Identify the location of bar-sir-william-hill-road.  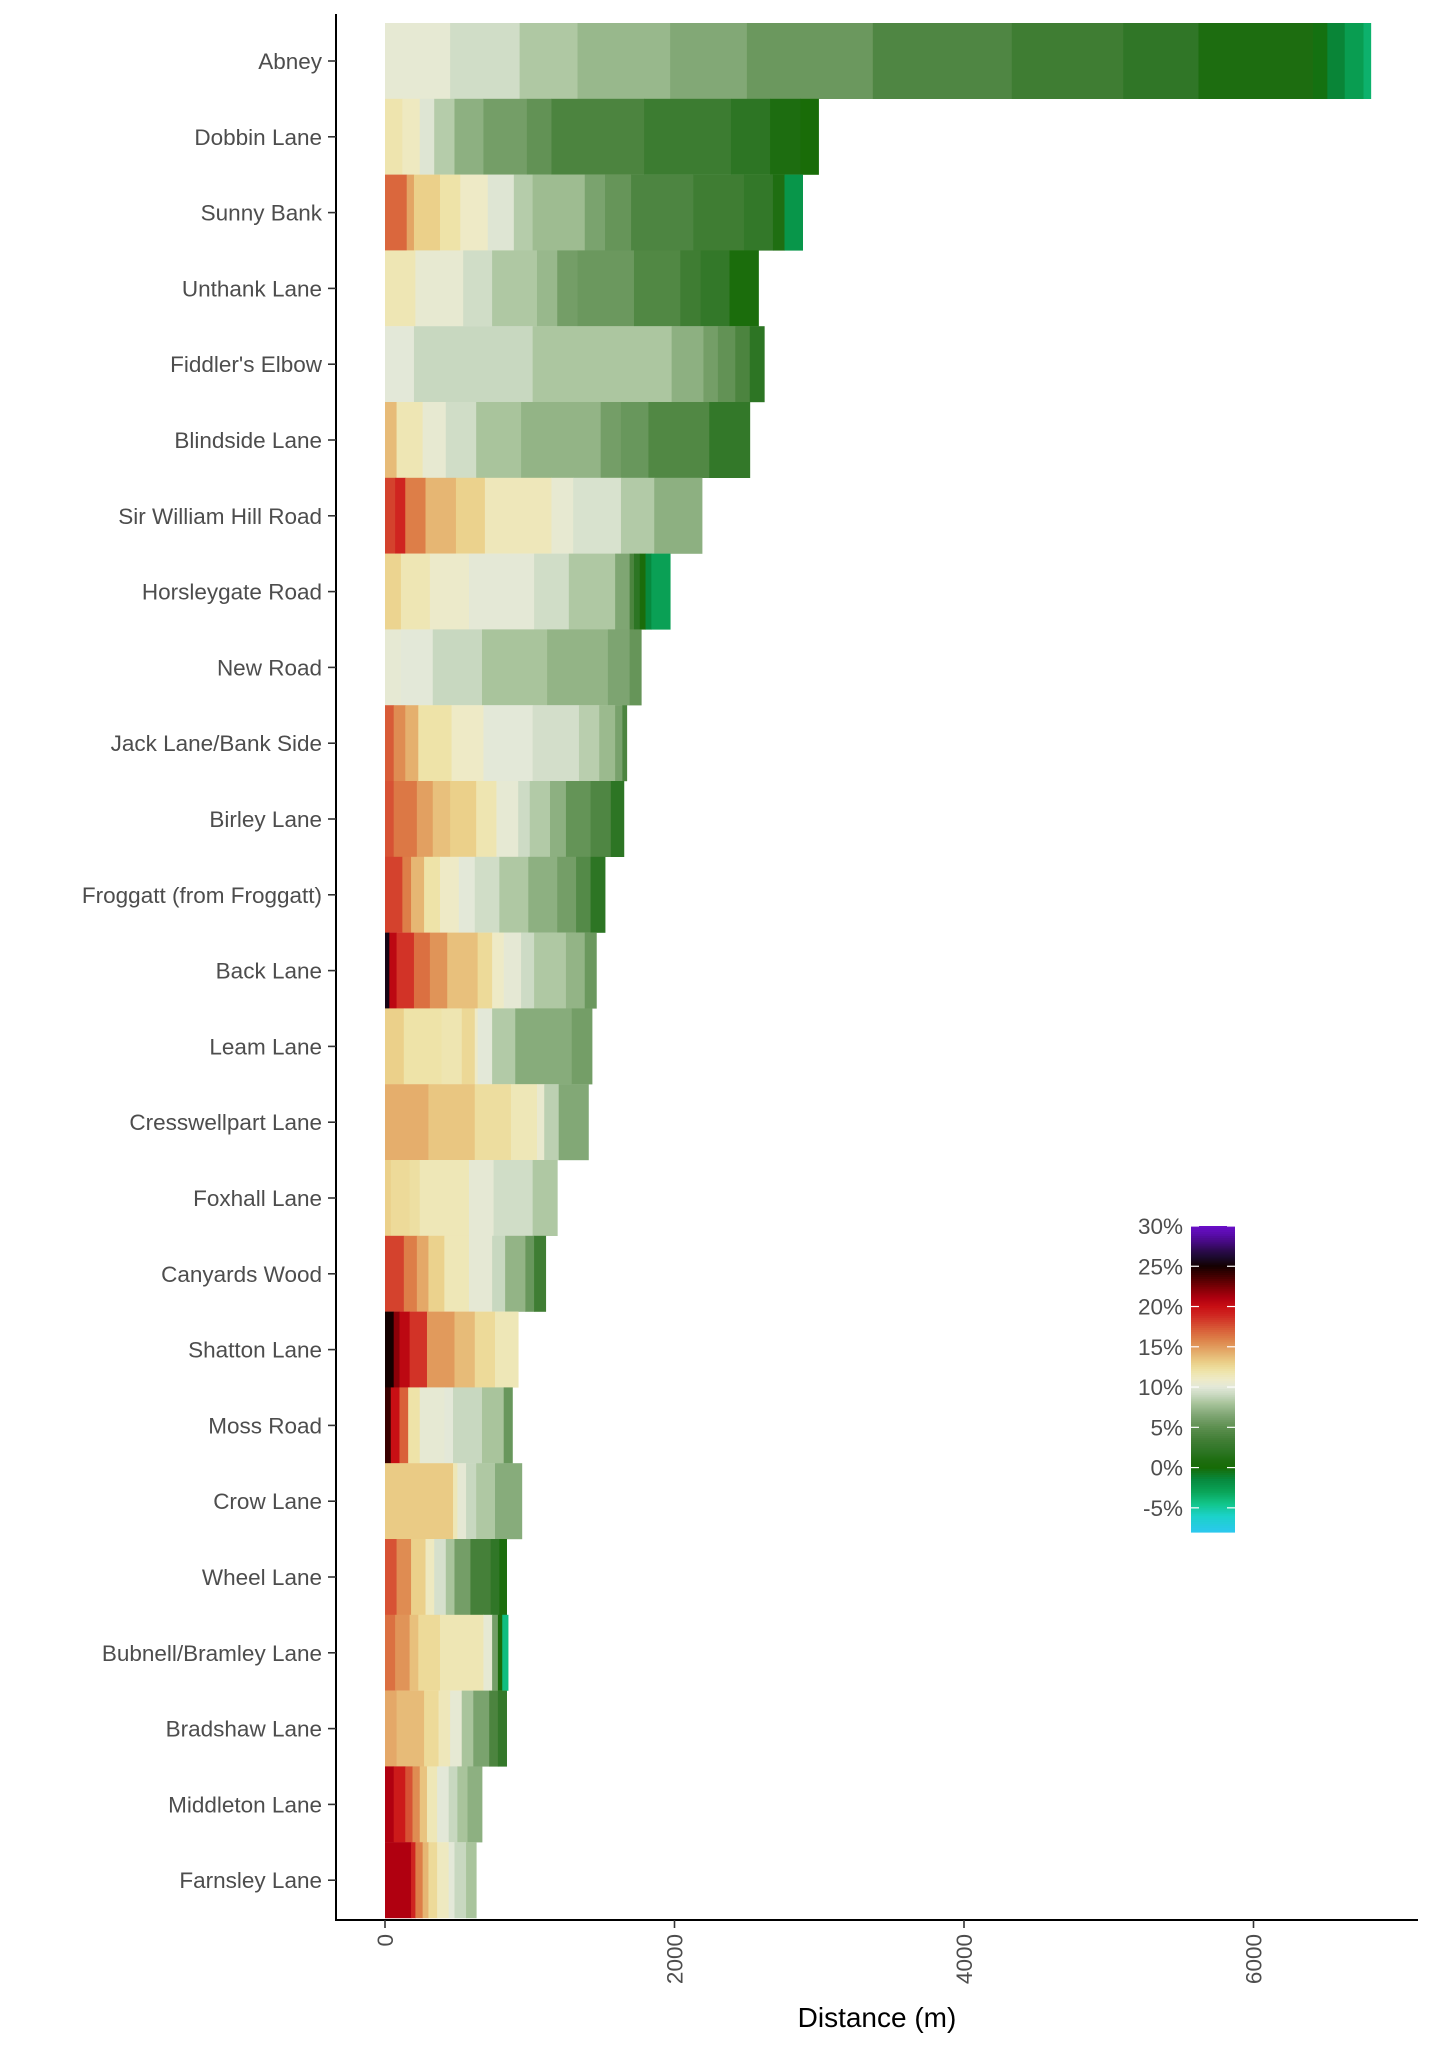
(544, 515).